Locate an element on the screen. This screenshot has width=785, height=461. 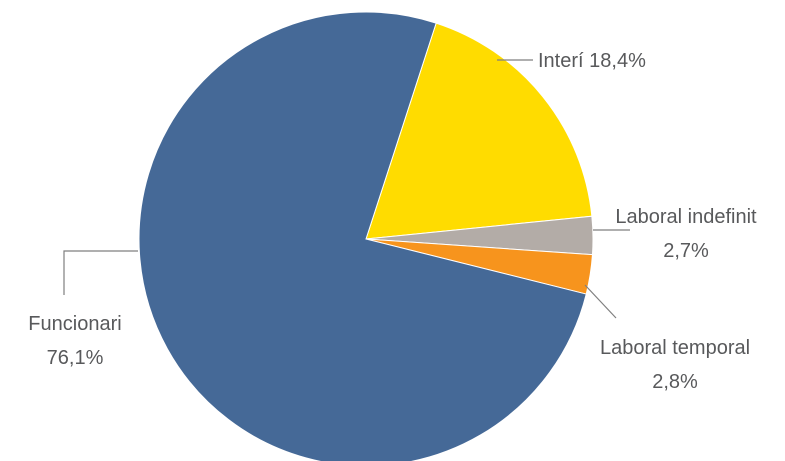
value-laboral-temporal: 2,8% is located at coordinates (675, 382).